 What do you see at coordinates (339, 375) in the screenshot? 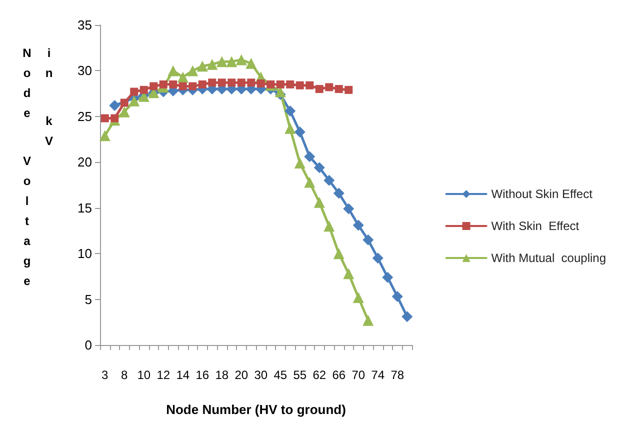
I see `x-tick-label: 66` at bounding box center [339, 375].